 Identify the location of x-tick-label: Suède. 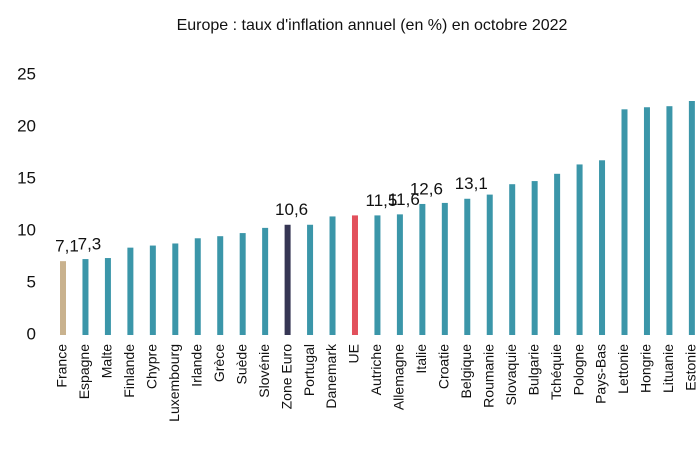
(241, 364).